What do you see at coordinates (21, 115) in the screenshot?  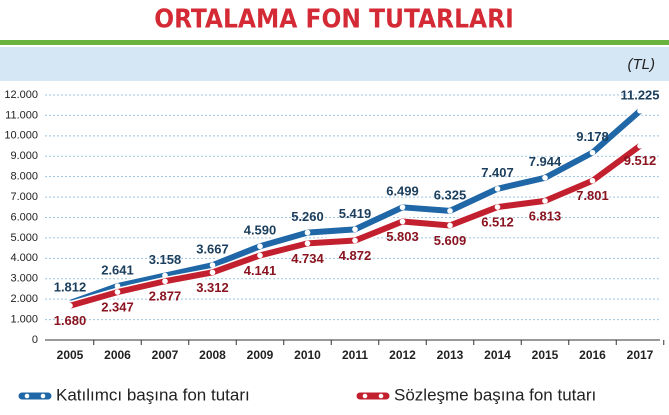 I see `y-tick-label: 11.000` at bounding box center [21, 115].